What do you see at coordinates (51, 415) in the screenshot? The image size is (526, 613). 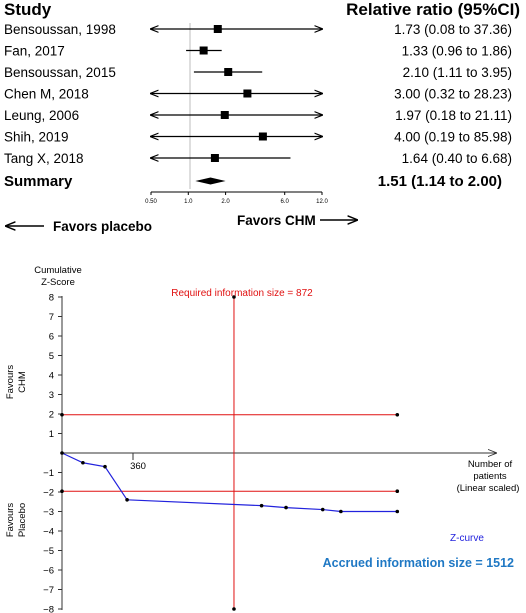 I see `y-tick-label: 2` at bounding box center [51, 415].